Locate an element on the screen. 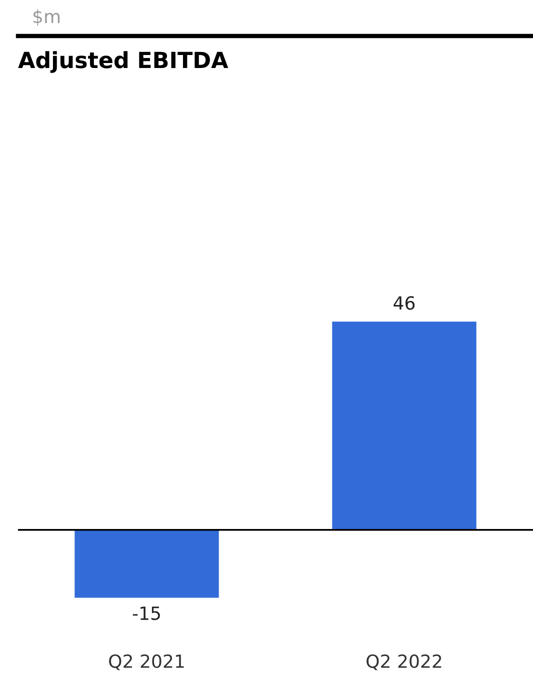  data-label: -15 is located at coordinates (146, 613).